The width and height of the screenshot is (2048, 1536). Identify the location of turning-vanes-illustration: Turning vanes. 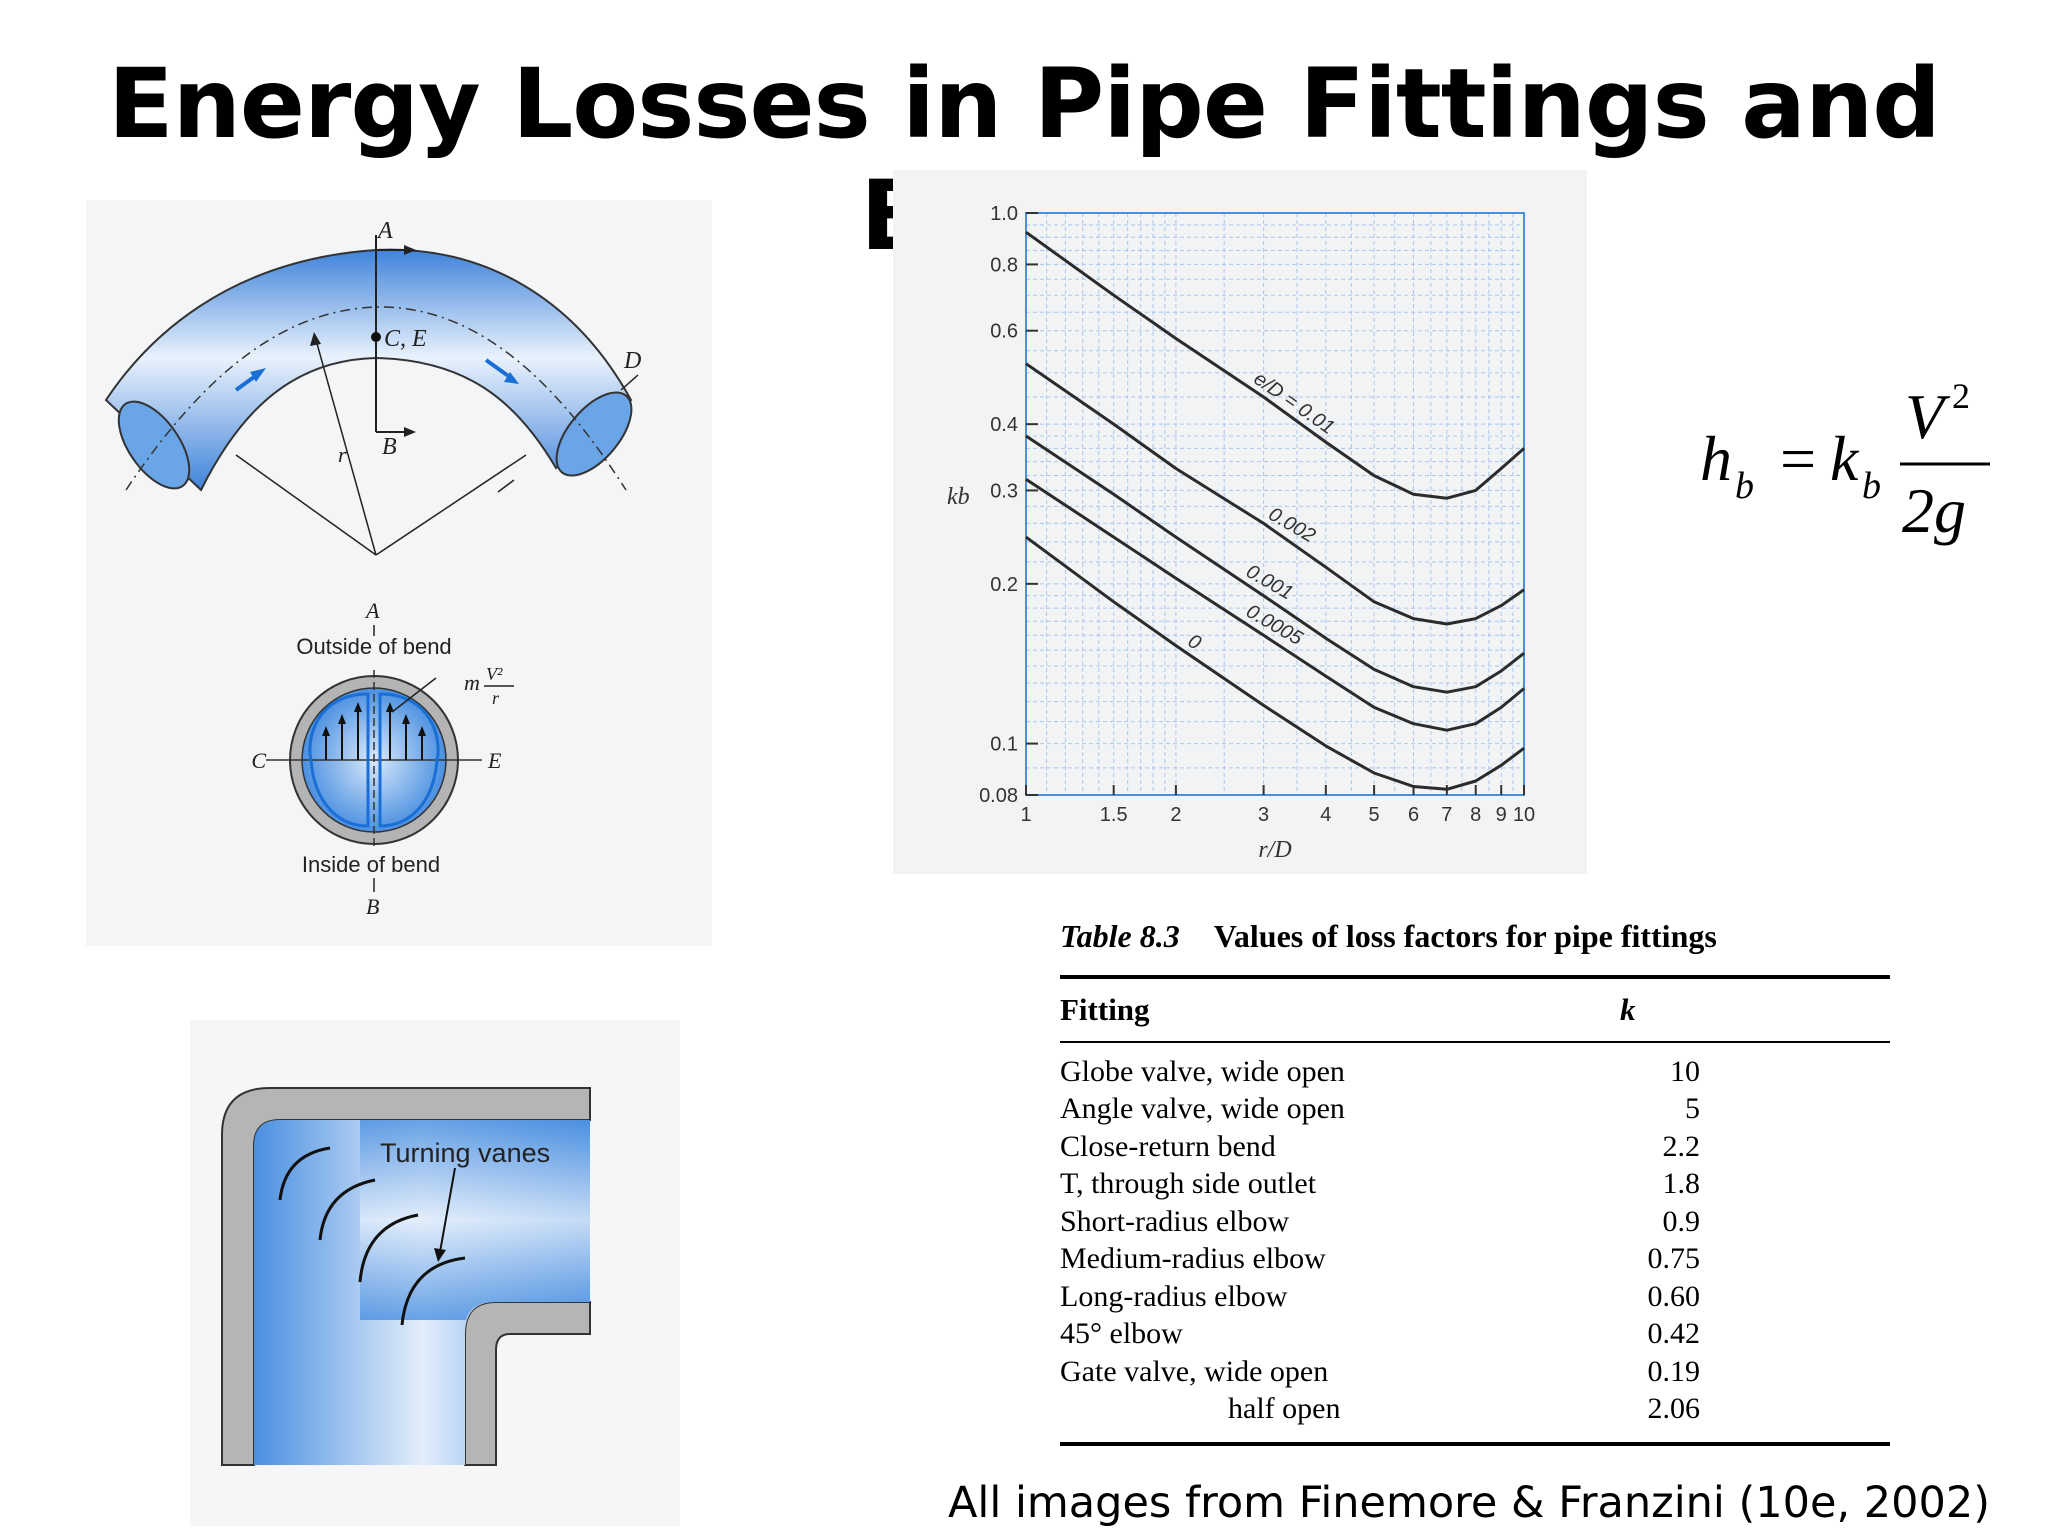
(406, 1276).